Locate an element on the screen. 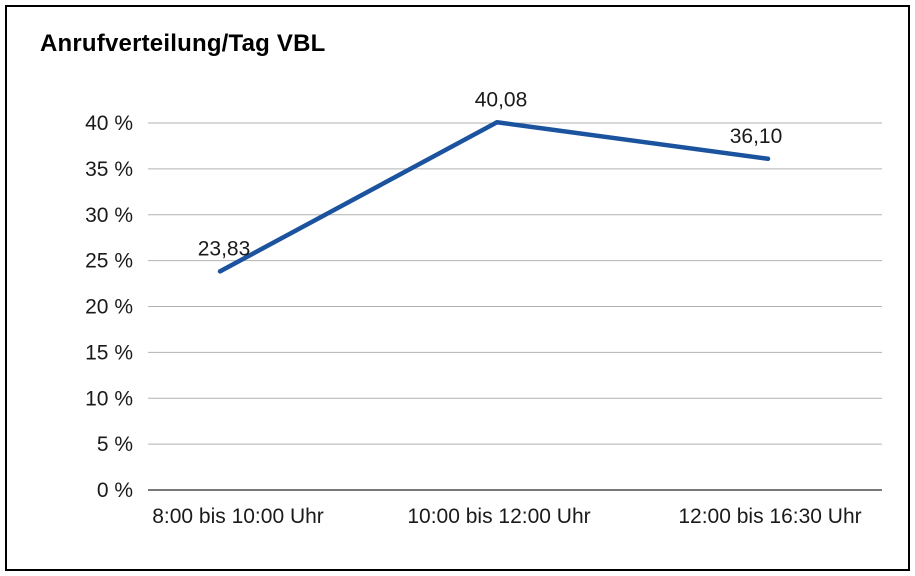  data-point-label: 36,10 is located at coordinates (756, 136).